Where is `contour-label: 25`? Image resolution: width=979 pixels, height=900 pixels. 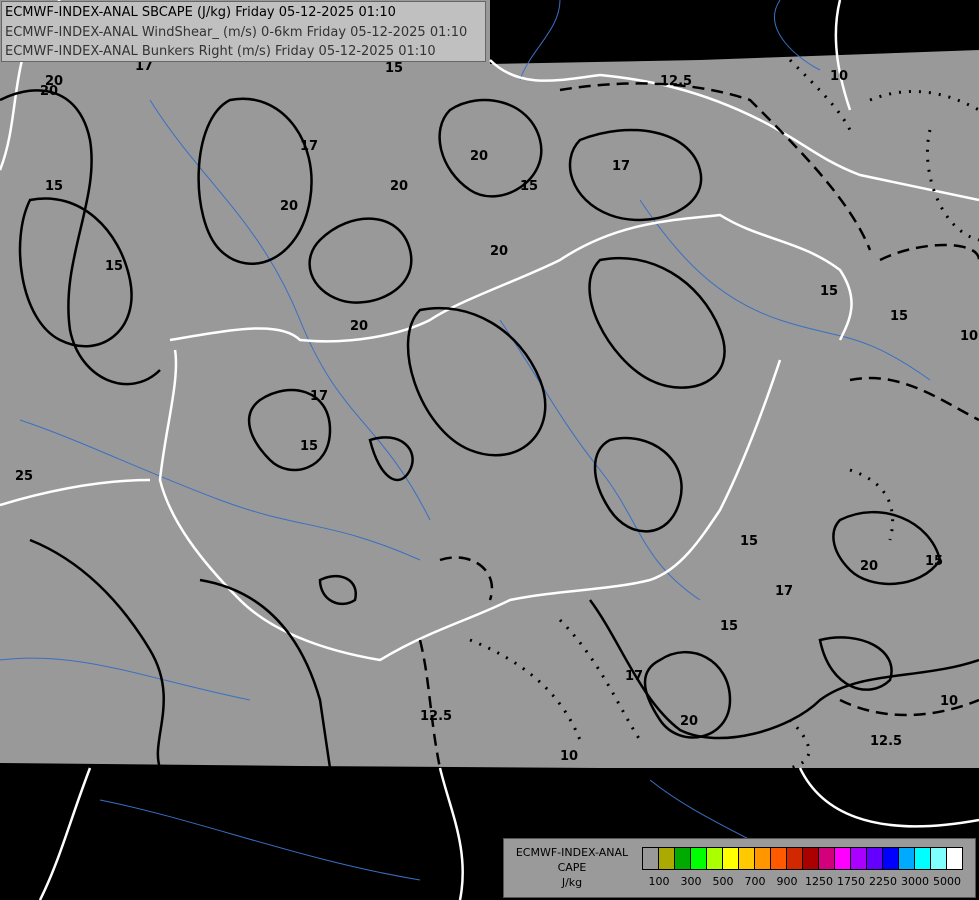 contour-label: 25 is located at coordinates (24, 476).